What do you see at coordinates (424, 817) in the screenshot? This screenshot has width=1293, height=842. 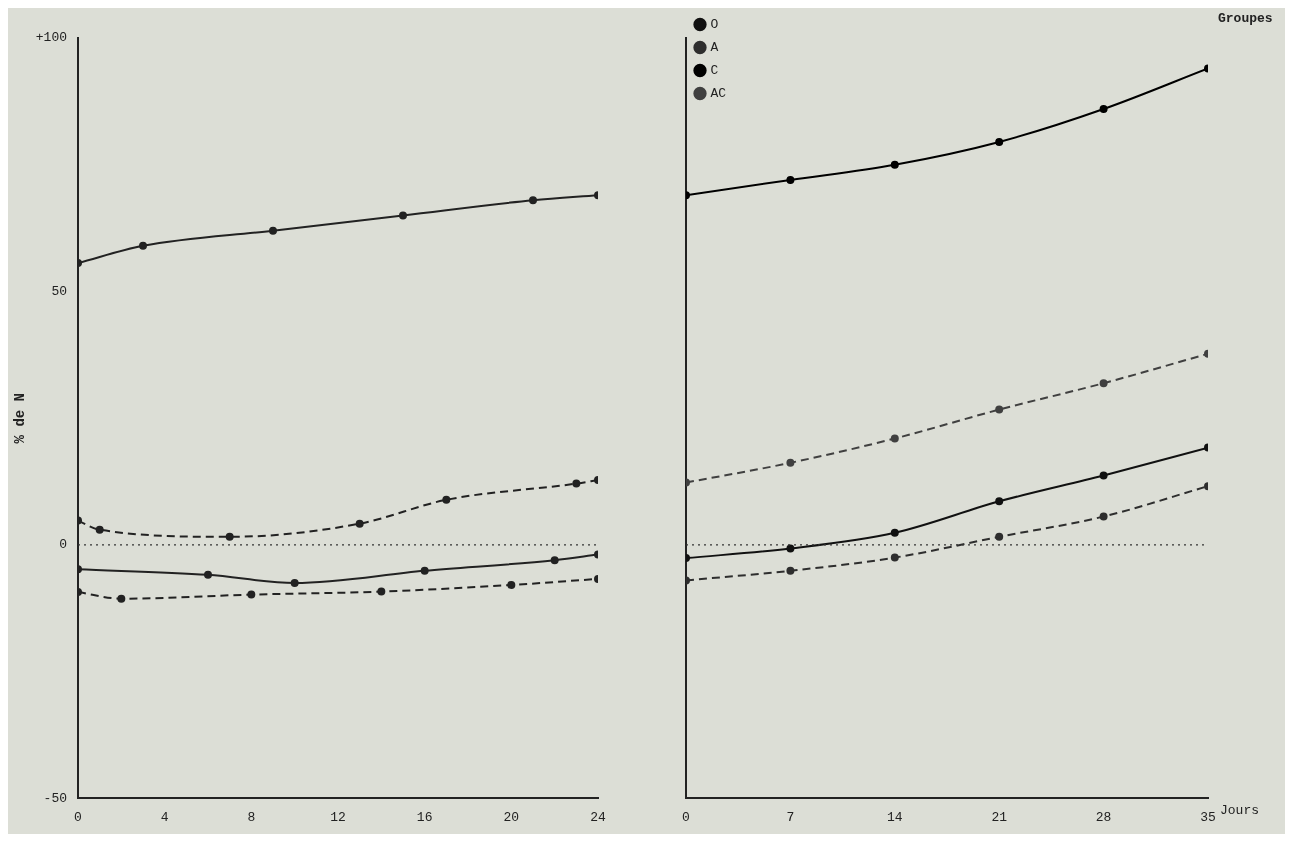 I see `x-tick-label: 16` at bounding box center [424, 817].